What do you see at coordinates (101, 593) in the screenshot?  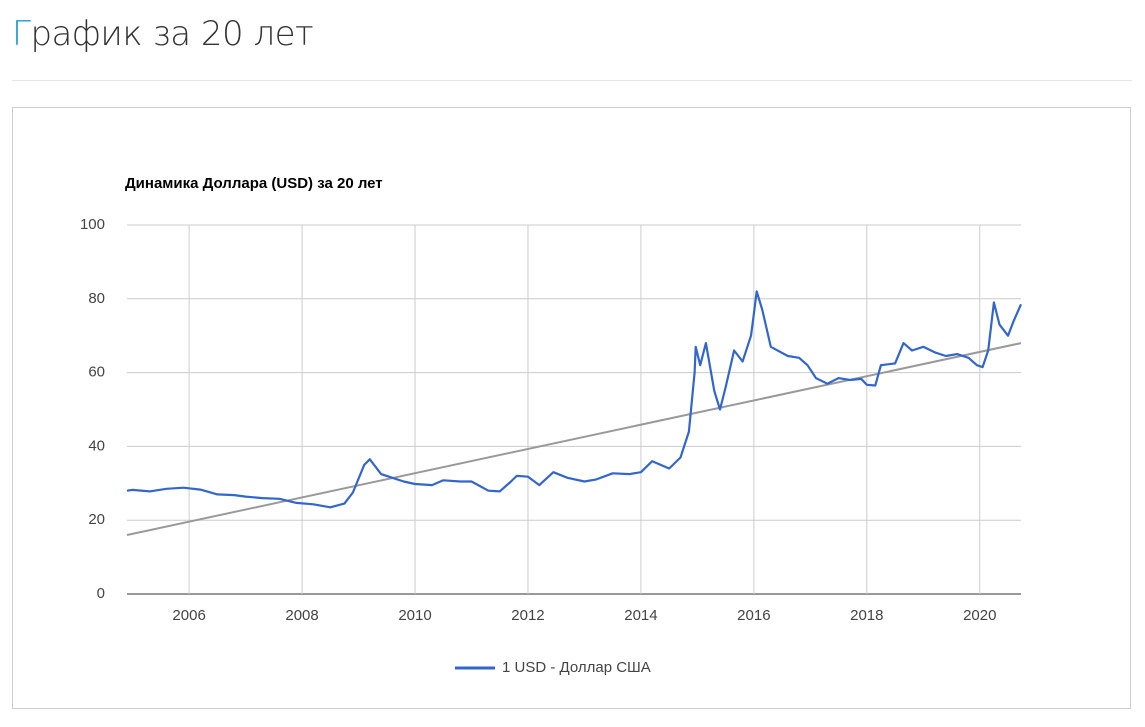 I see `y-tick-label: 0` at bounding box center [101, 593].